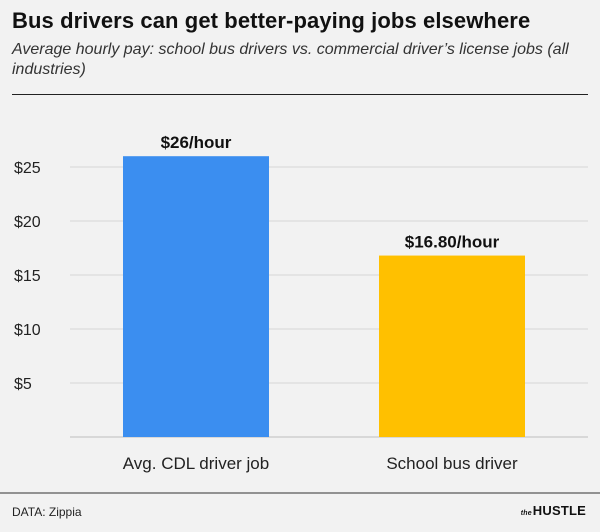 The width and height of the screenshot is (600, 532). Describe the element at coordinates (452, 242) in the screenshot. I see `data-label: $16.80/hour` at that location.